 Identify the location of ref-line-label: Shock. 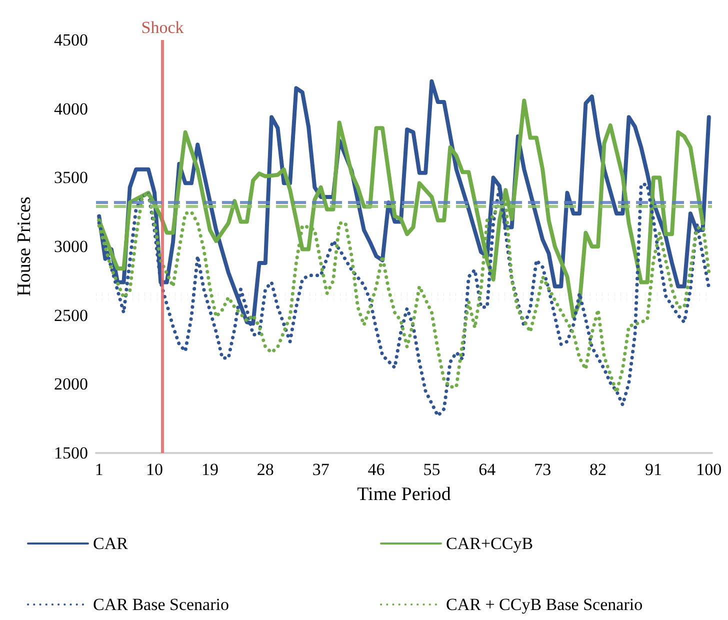
(162, 27).